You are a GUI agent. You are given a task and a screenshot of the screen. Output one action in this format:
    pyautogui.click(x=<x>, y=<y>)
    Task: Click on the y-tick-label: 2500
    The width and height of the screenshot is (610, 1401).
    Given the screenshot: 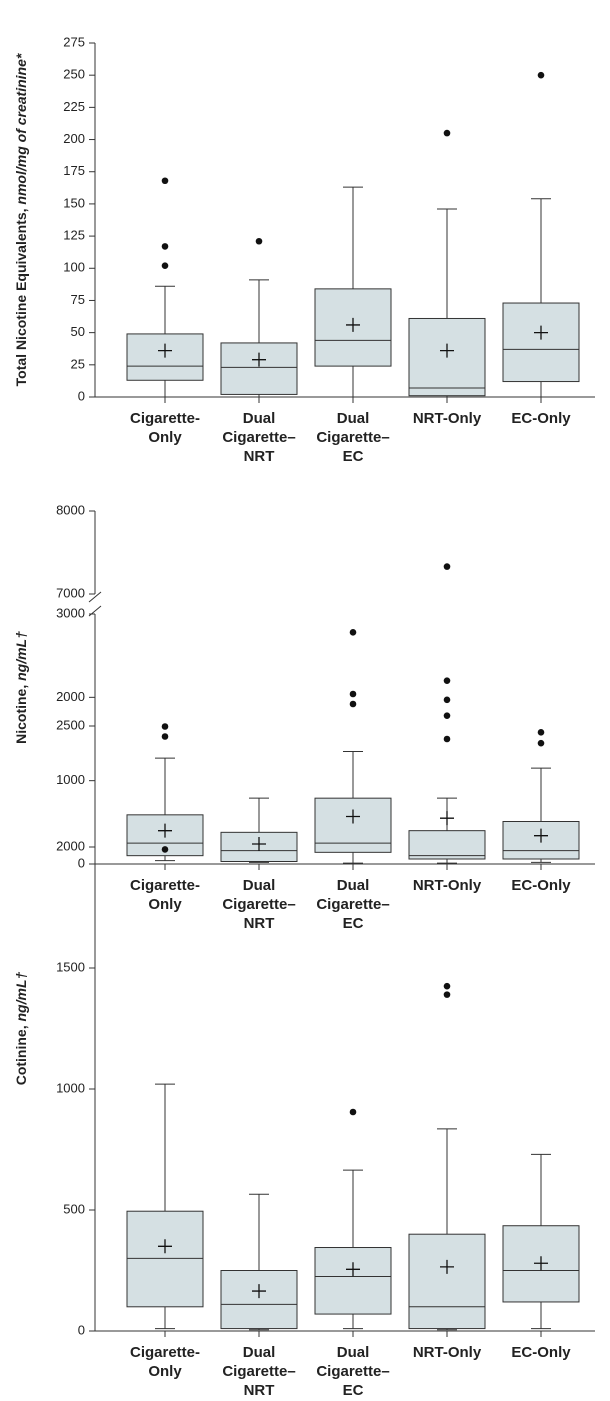 What is the action you would take?
    pyautogui.click(x=70, y=724)
    